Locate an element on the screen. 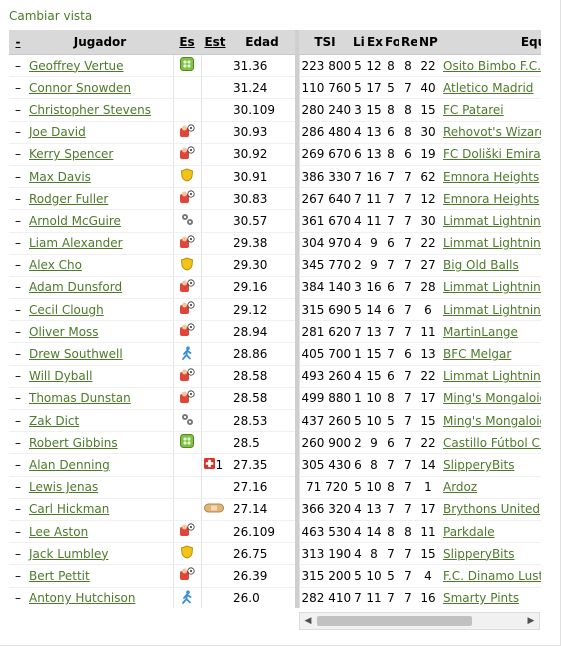 The height and width of the screenshot is (646, 561). national-player-column-header: NP is located at coordinates (428, 42).